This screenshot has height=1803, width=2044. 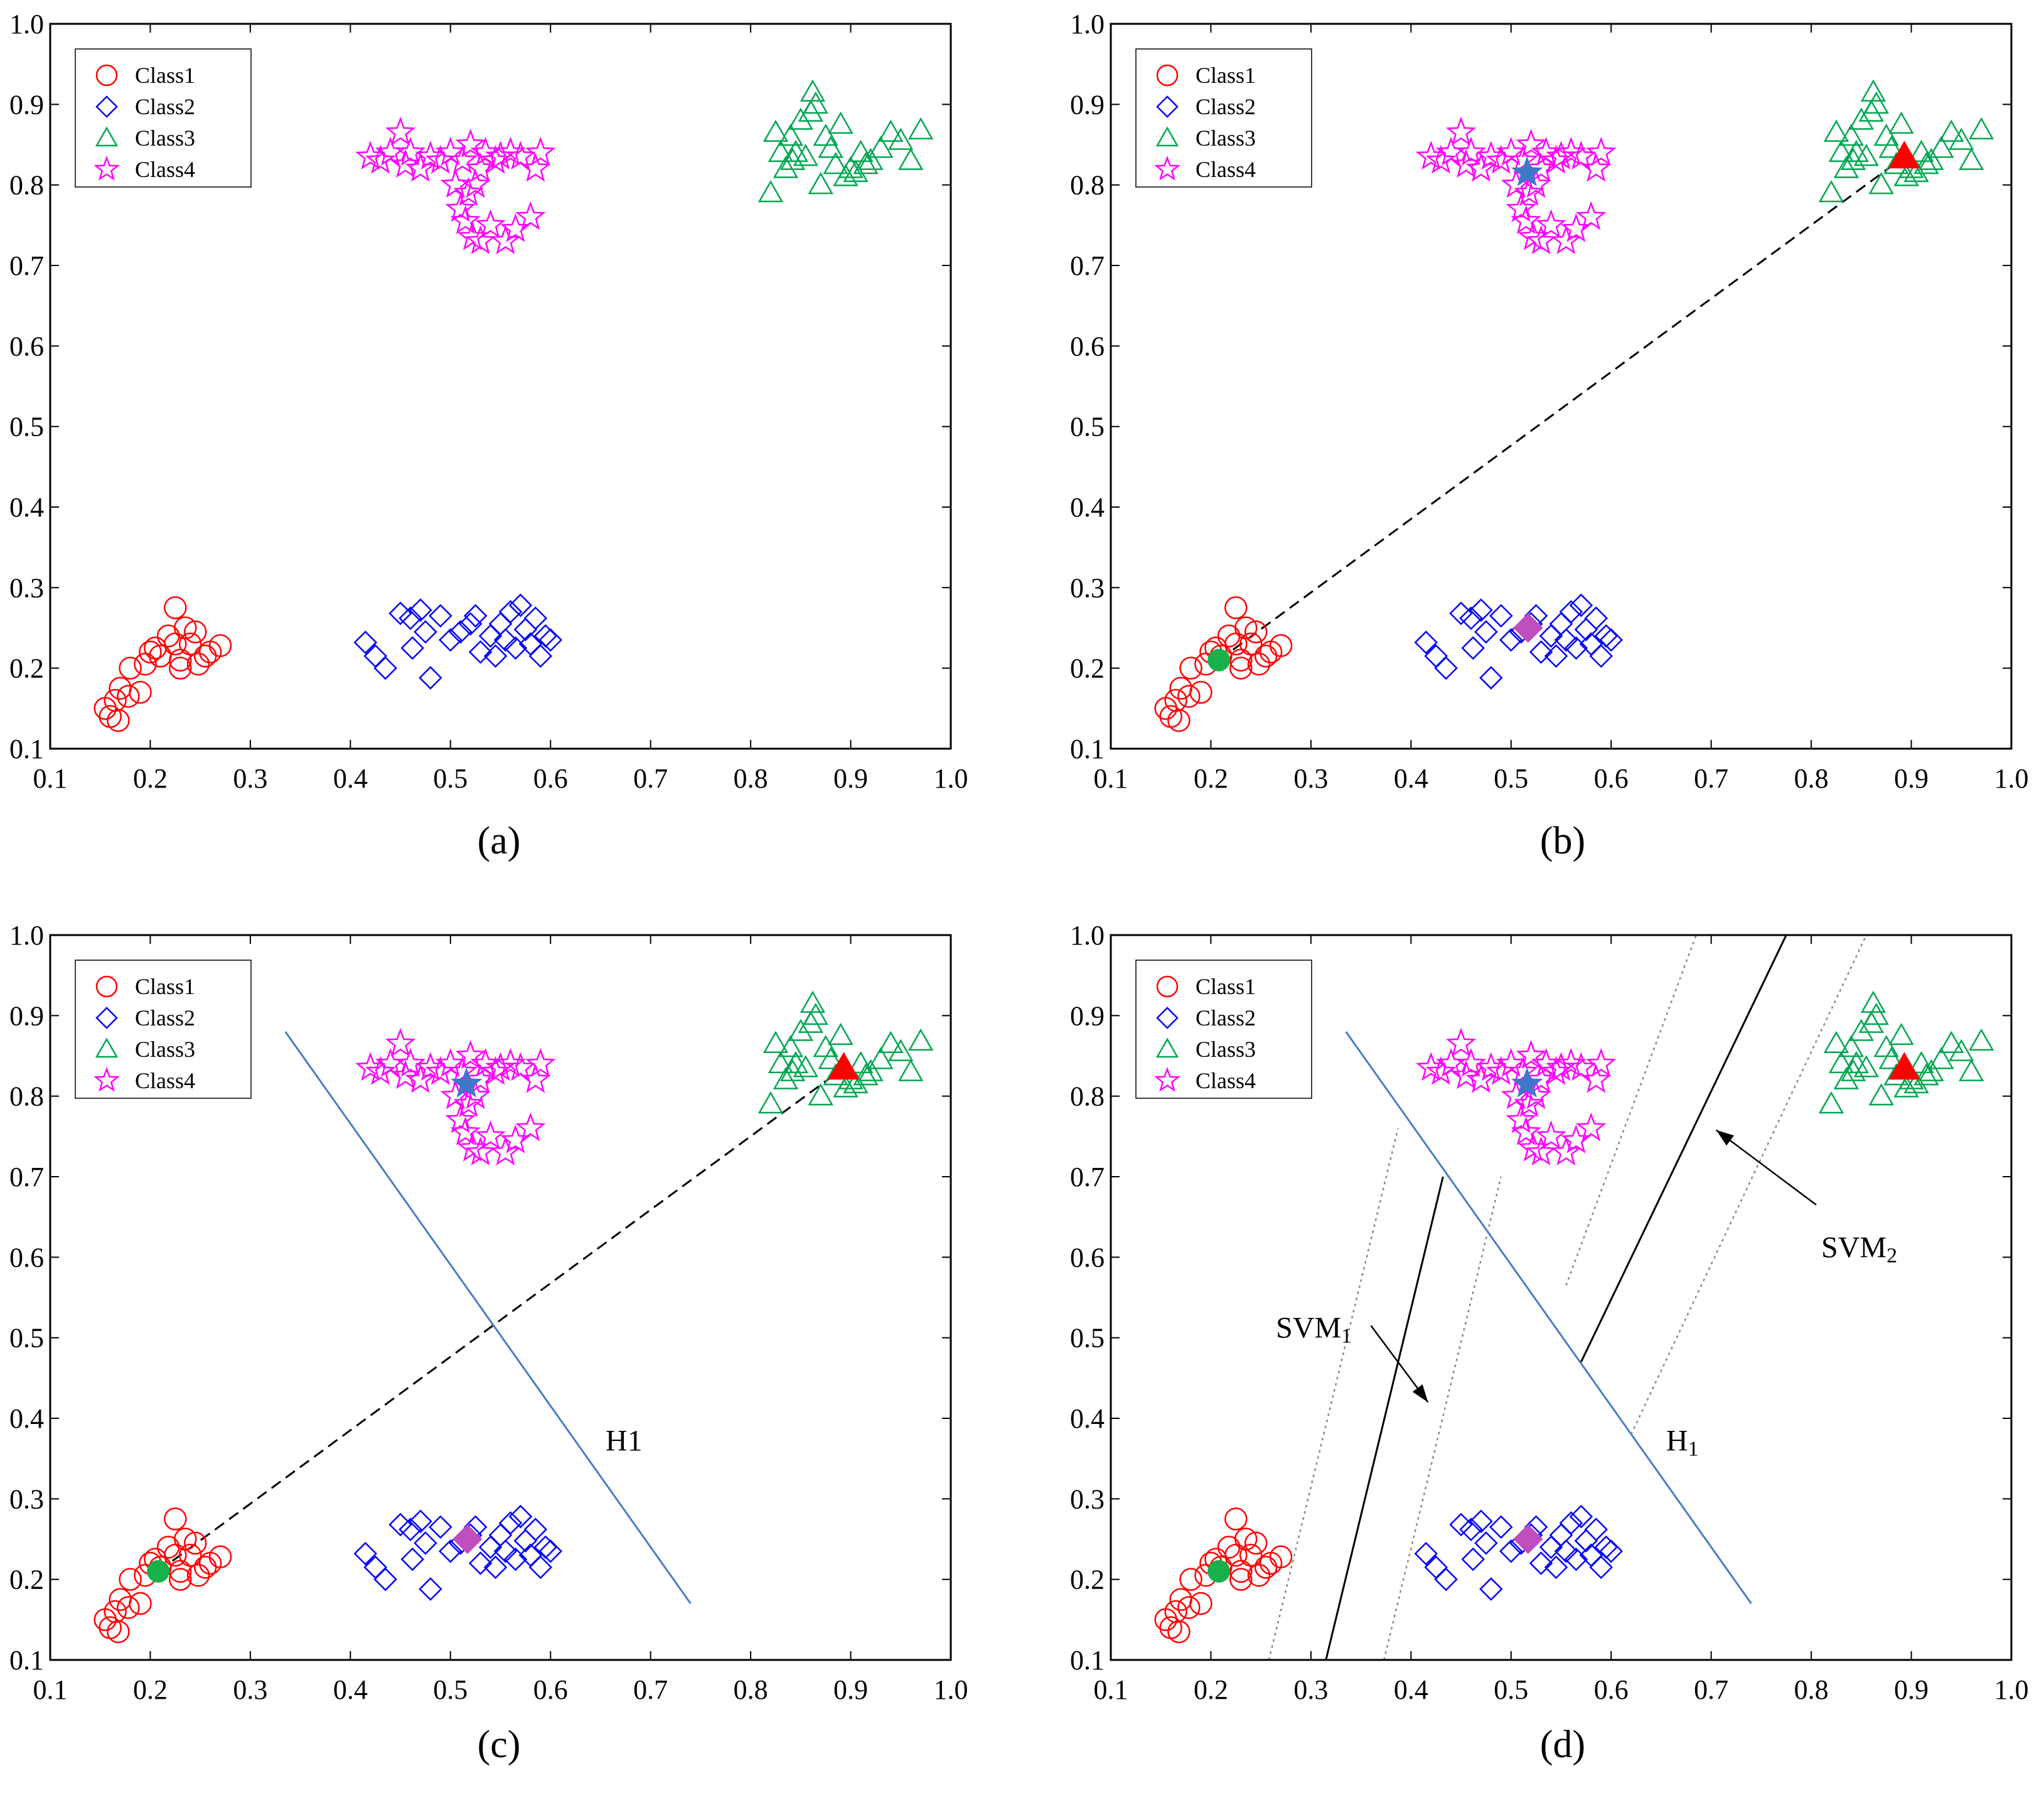 I want to click on legend-class4-label: Class4, so click(x=1226, y=169).